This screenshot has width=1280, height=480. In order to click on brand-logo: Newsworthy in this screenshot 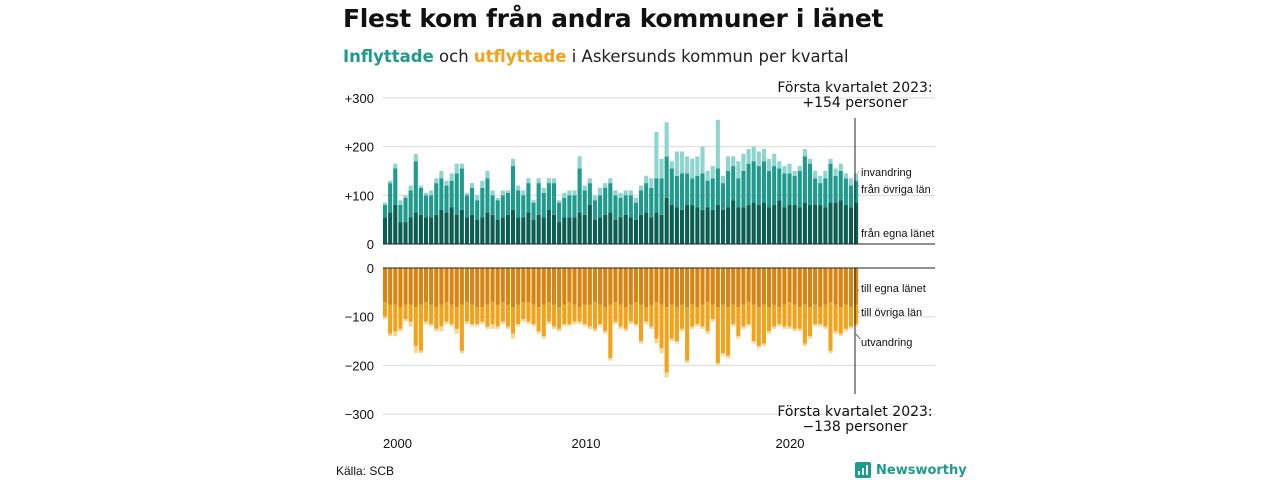, I will do `click(911, 470)`.